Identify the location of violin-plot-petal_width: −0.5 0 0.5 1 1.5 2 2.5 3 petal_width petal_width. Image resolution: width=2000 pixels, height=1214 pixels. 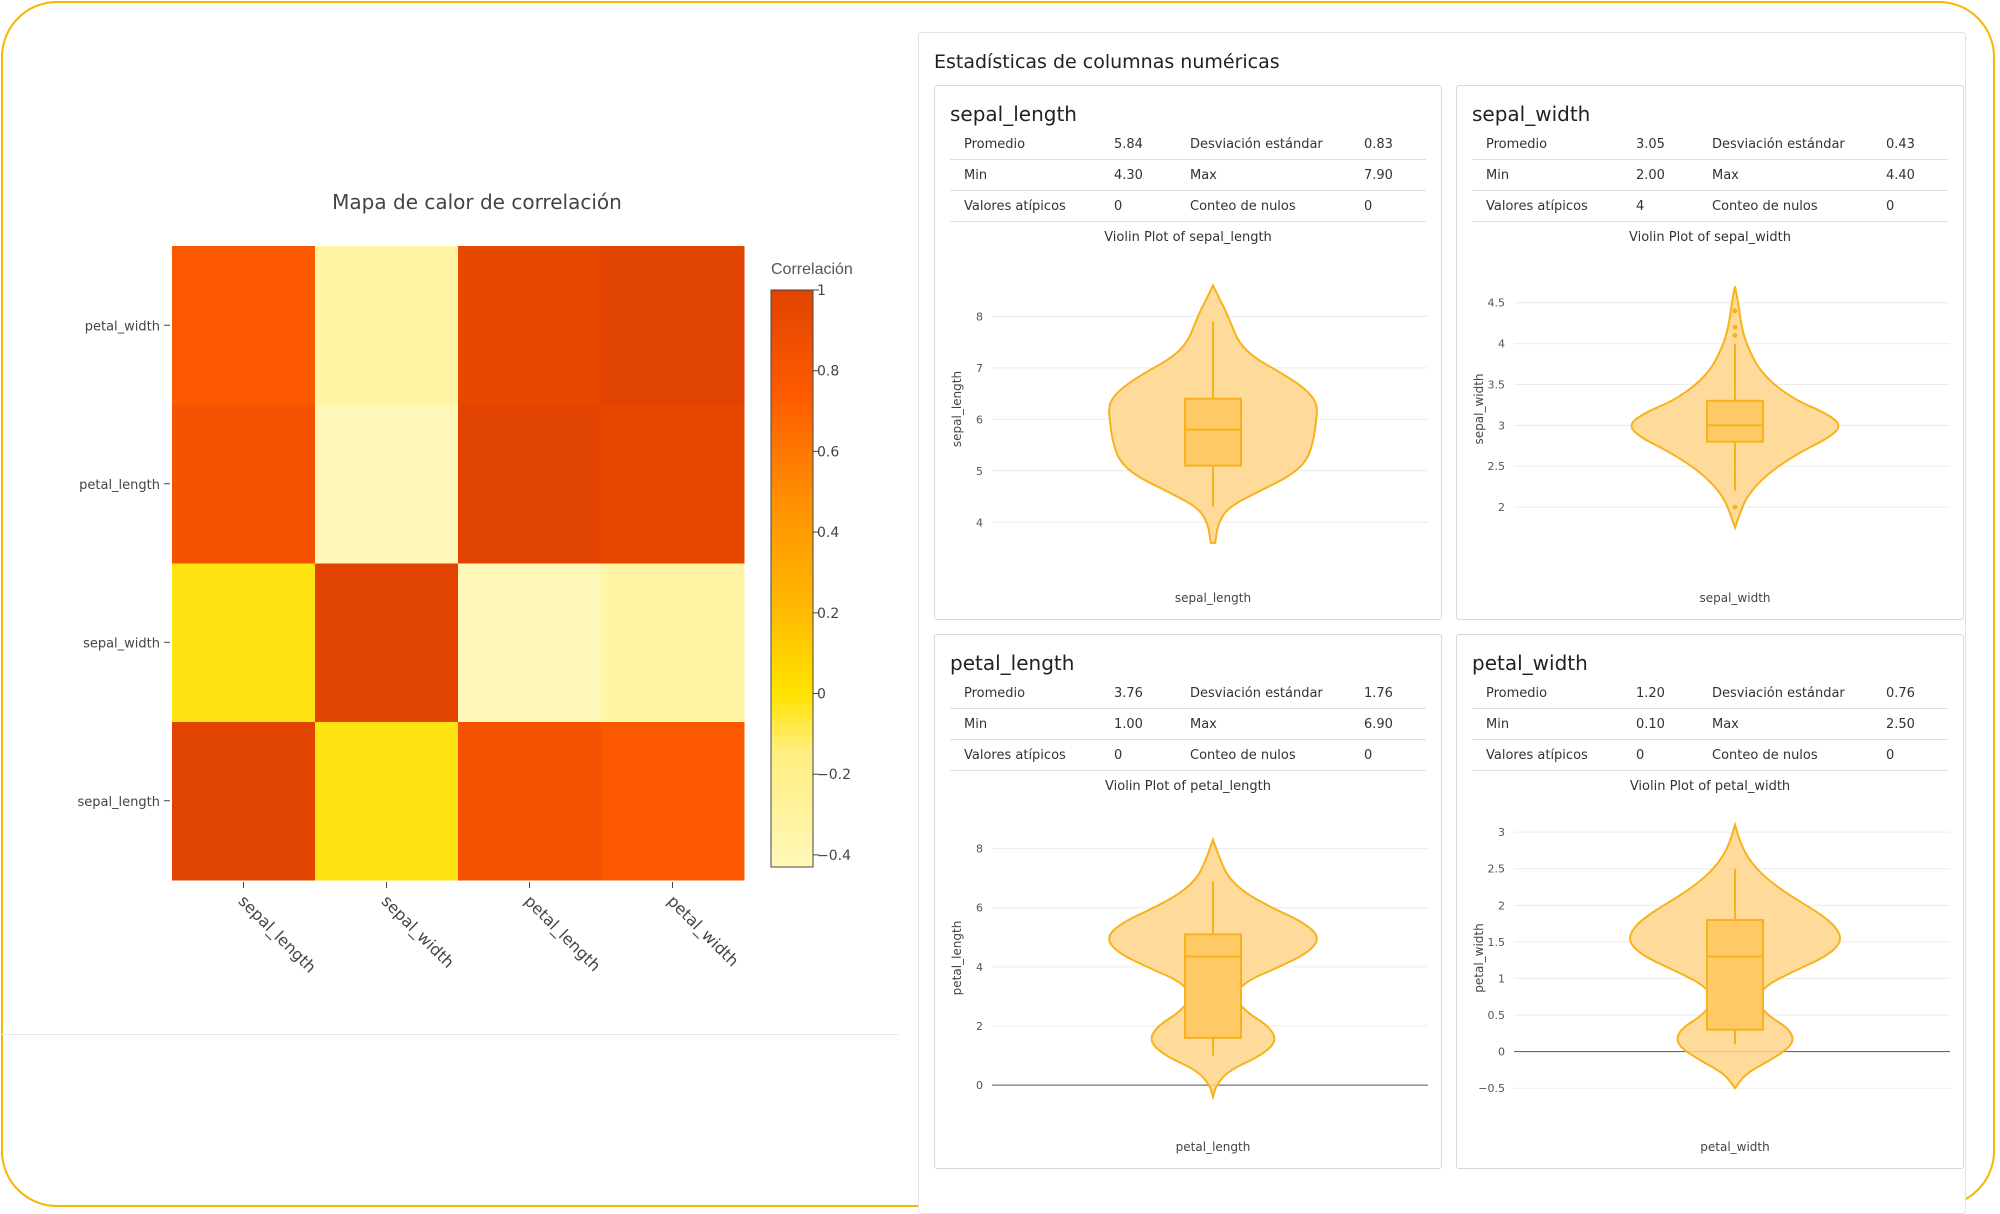
(1711, 987).